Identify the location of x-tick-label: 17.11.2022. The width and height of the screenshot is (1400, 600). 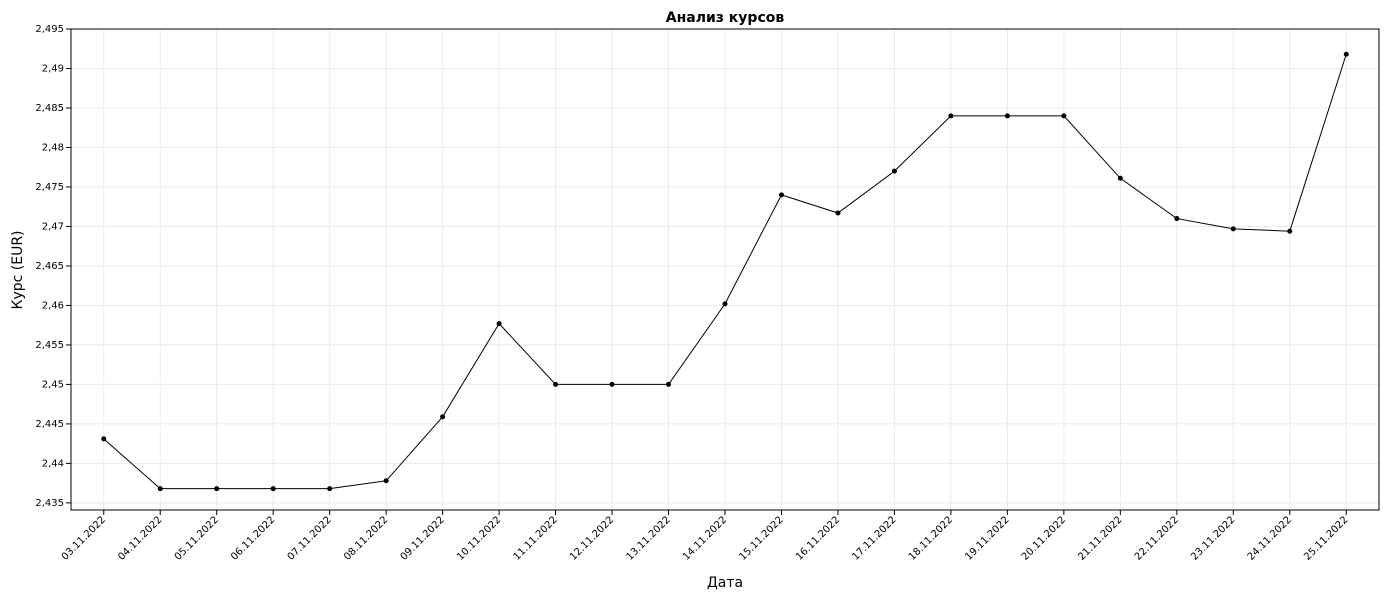
(874, 538).